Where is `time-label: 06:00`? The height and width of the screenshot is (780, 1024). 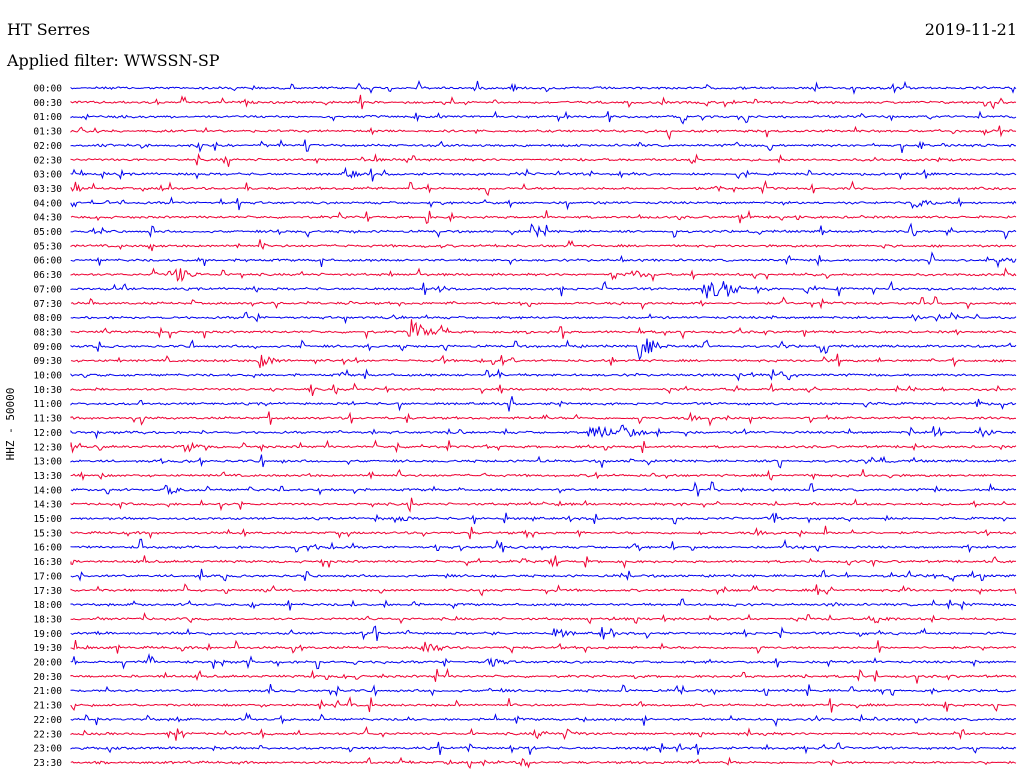 time-label: 06:00 is located at coordinates (47, 261).